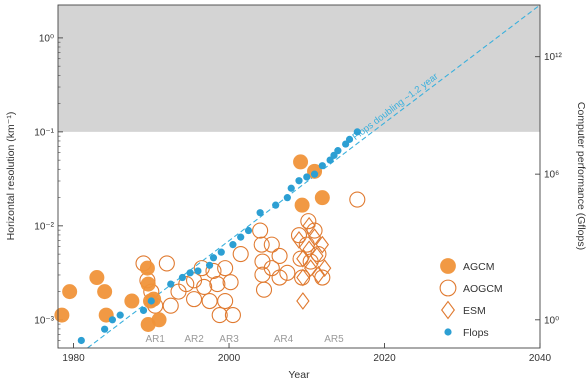 The height and width of the screenshot is (382, 588). I want to click on legend-flops-marker, so click(448, 332).